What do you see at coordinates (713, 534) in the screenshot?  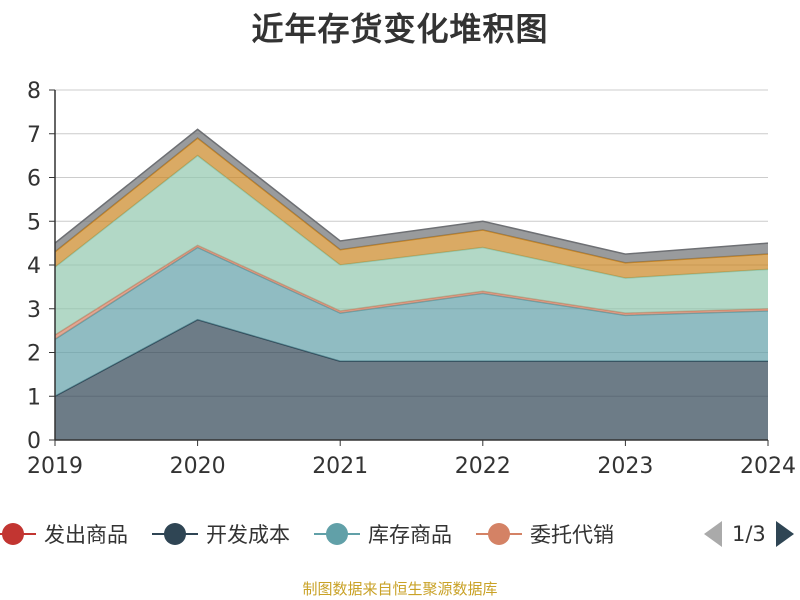 I see `legend-prev-icon` at bounding box center [713, 534].